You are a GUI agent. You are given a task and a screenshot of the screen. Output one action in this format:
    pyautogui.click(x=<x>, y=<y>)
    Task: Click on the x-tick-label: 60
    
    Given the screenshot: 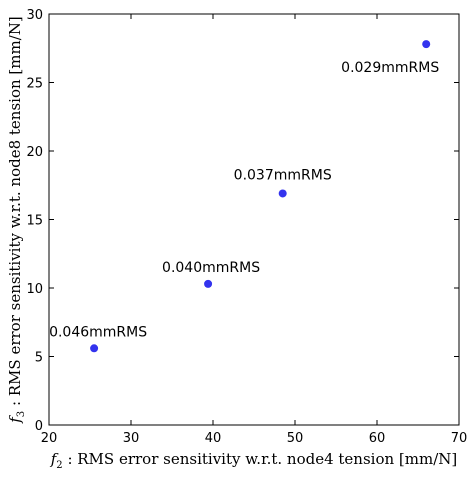 What is the action you would take?
    pyautogui.click(x=377, y=438)
    